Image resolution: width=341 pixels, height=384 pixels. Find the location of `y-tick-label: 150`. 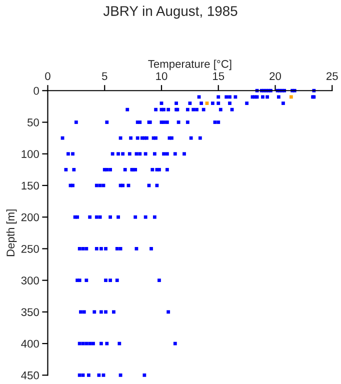

y-tick-label: 150 is located at coordinates (30, 186).